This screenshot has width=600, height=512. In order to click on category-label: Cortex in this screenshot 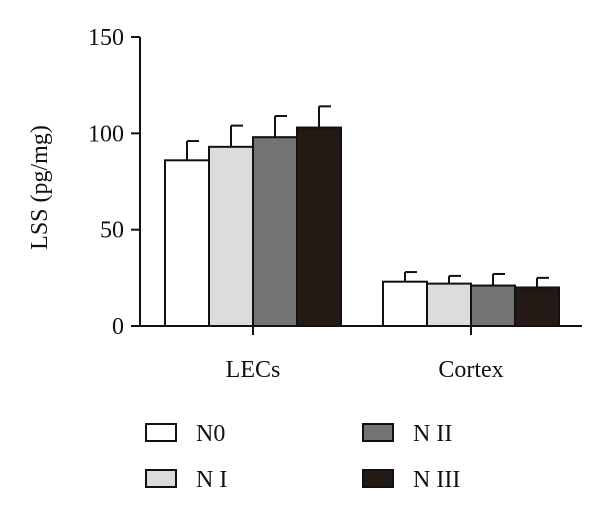, I will do `click(470, 370)`.